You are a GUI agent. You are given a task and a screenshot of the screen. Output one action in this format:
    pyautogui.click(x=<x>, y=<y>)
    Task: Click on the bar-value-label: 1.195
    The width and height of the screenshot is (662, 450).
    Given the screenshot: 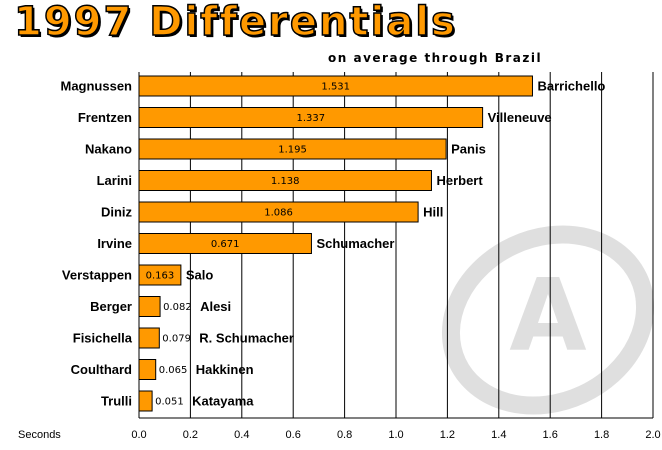 What is the action you would take?
    pyautogui.click(x=292, y=150)
    